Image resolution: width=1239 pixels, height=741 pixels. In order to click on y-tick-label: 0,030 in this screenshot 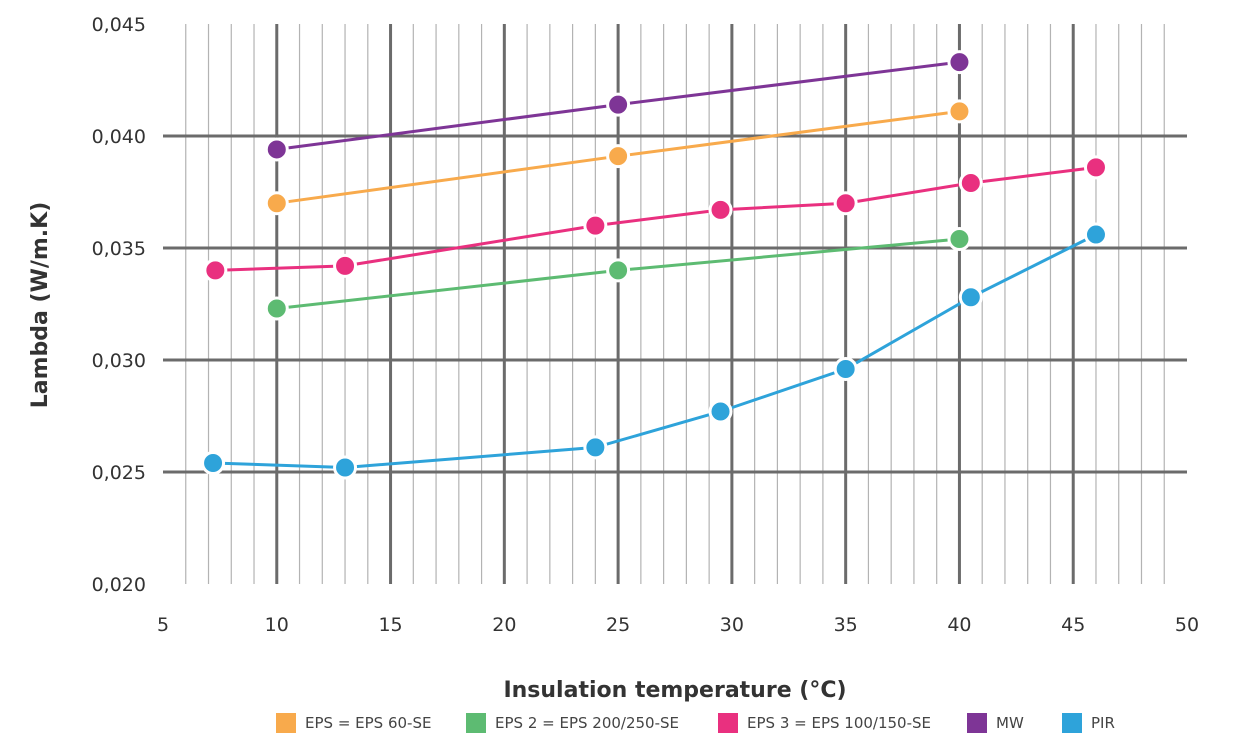, I will do `click(119, 361)`.